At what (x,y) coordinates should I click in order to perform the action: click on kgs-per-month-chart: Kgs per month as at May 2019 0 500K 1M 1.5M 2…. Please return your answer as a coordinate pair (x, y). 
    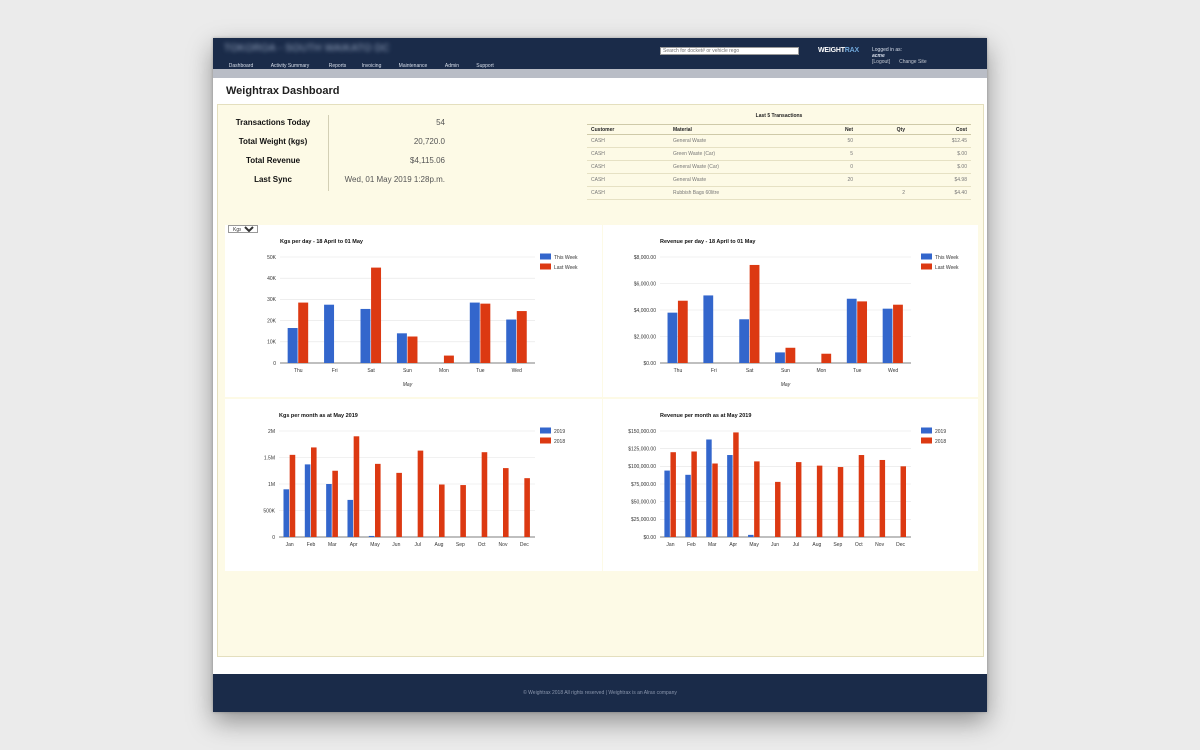
    Looking at the image, I should click on (414, 480).